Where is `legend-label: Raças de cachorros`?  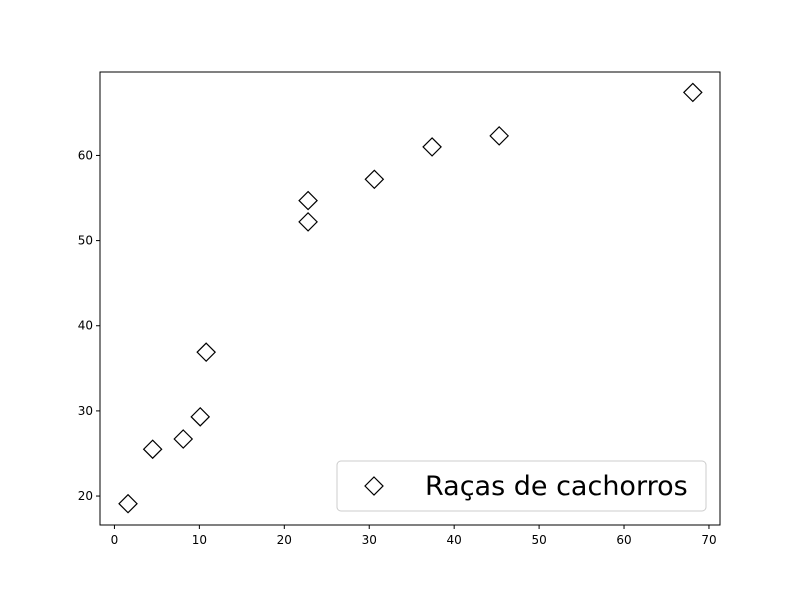
legend-label: Raças de cachorros is located at coordinates (556, 486).